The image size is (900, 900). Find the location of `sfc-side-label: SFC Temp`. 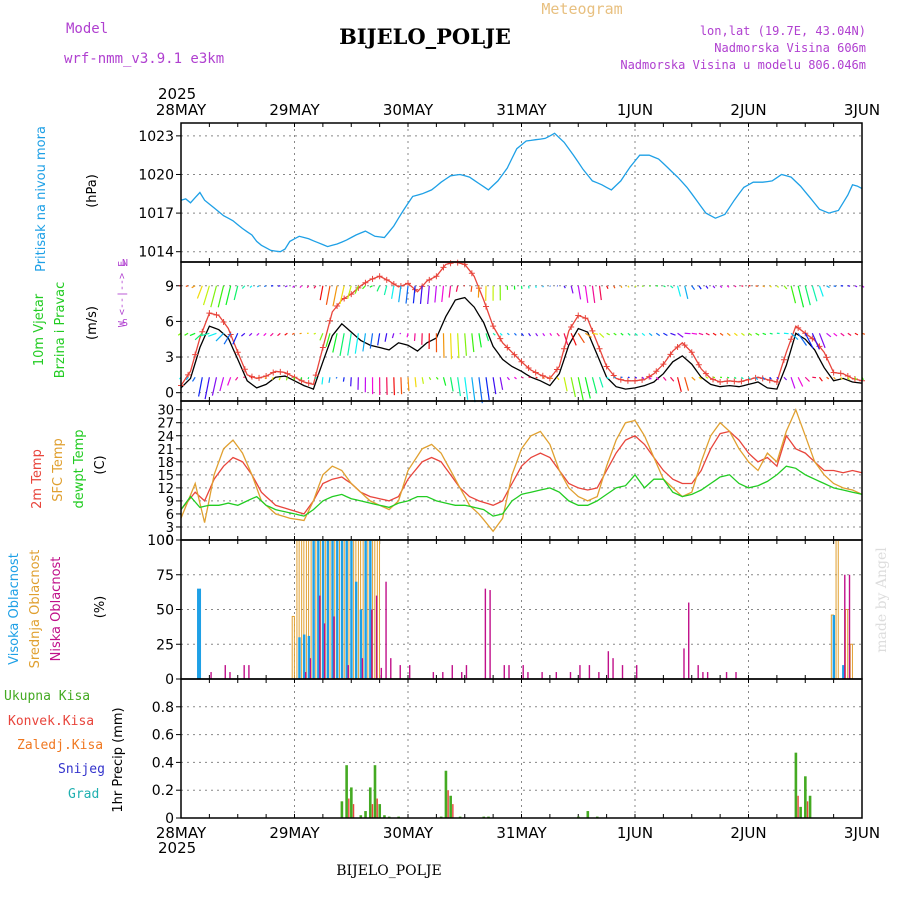

sfc-side-label: SFC Temp is located at coordinates (58, 470).